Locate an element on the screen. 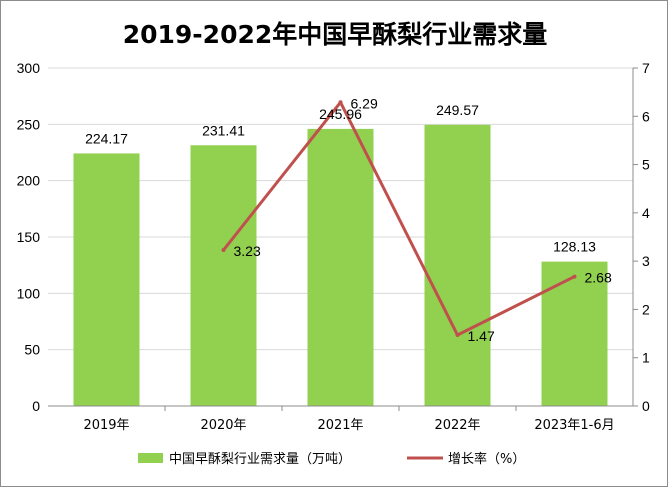  x-axis-category-label: 2022年 is located at coordinates (457, 425).